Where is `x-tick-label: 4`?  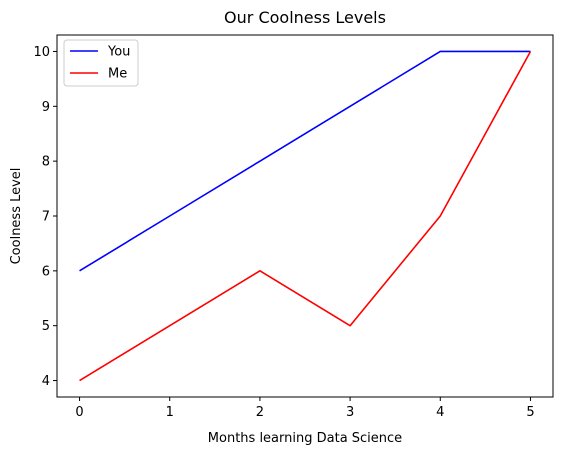
x-tick-label: 4 is located at coordinates (440, 412).